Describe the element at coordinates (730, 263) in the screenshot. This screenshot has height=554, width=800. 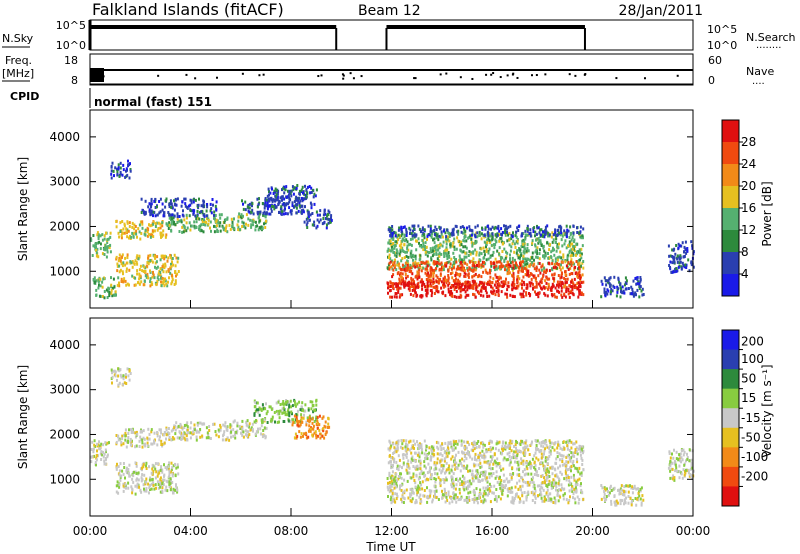
I see `power-colorbar-swatch` at that location.